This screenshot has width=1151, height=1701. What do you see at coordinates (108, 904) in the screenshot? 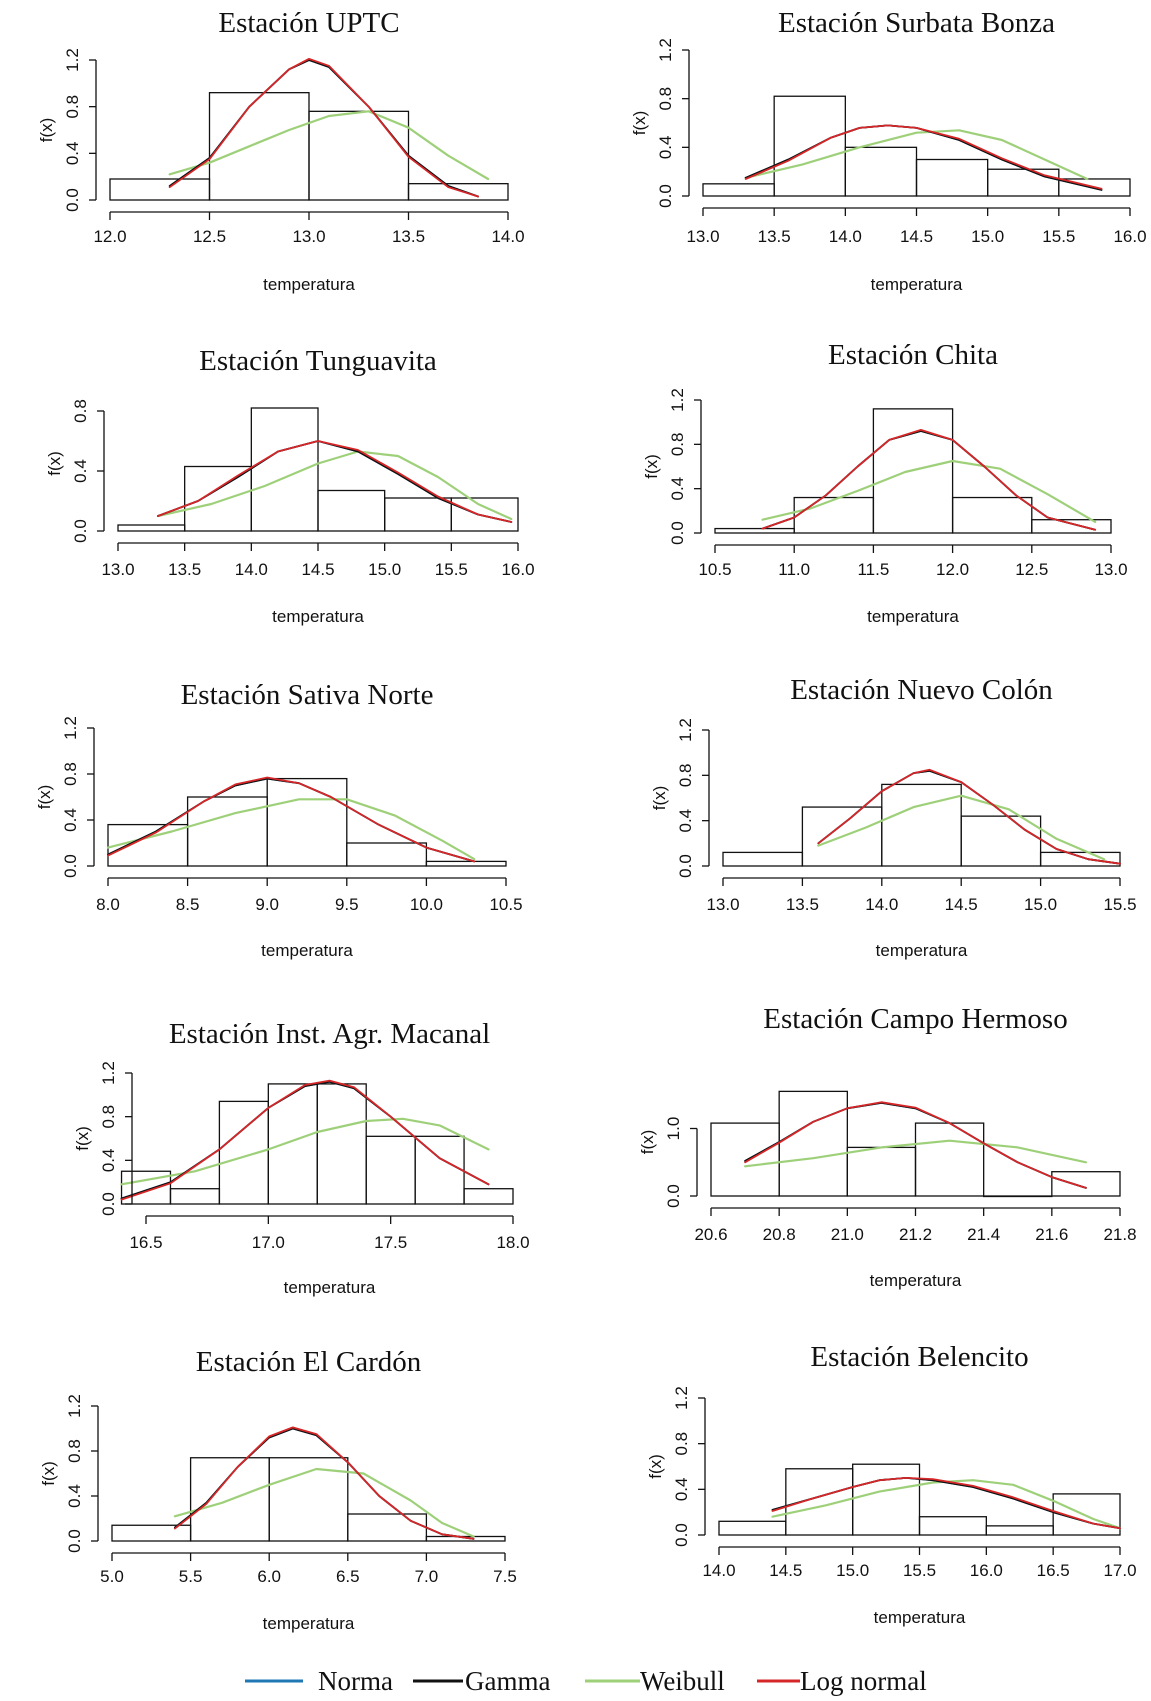
I see `x-tick-label: 8.0` at bounding box center [108, 904].